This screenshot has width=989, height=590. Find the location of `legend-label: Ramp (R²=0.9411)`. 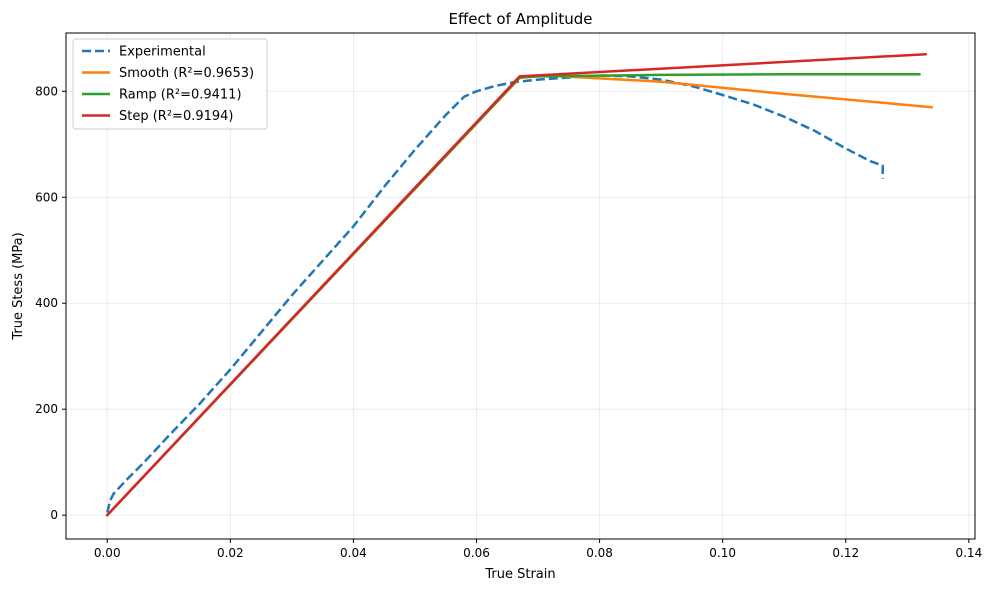

legend-label: Ramp (R²=0.9411) is located at coordinates (180, 95).